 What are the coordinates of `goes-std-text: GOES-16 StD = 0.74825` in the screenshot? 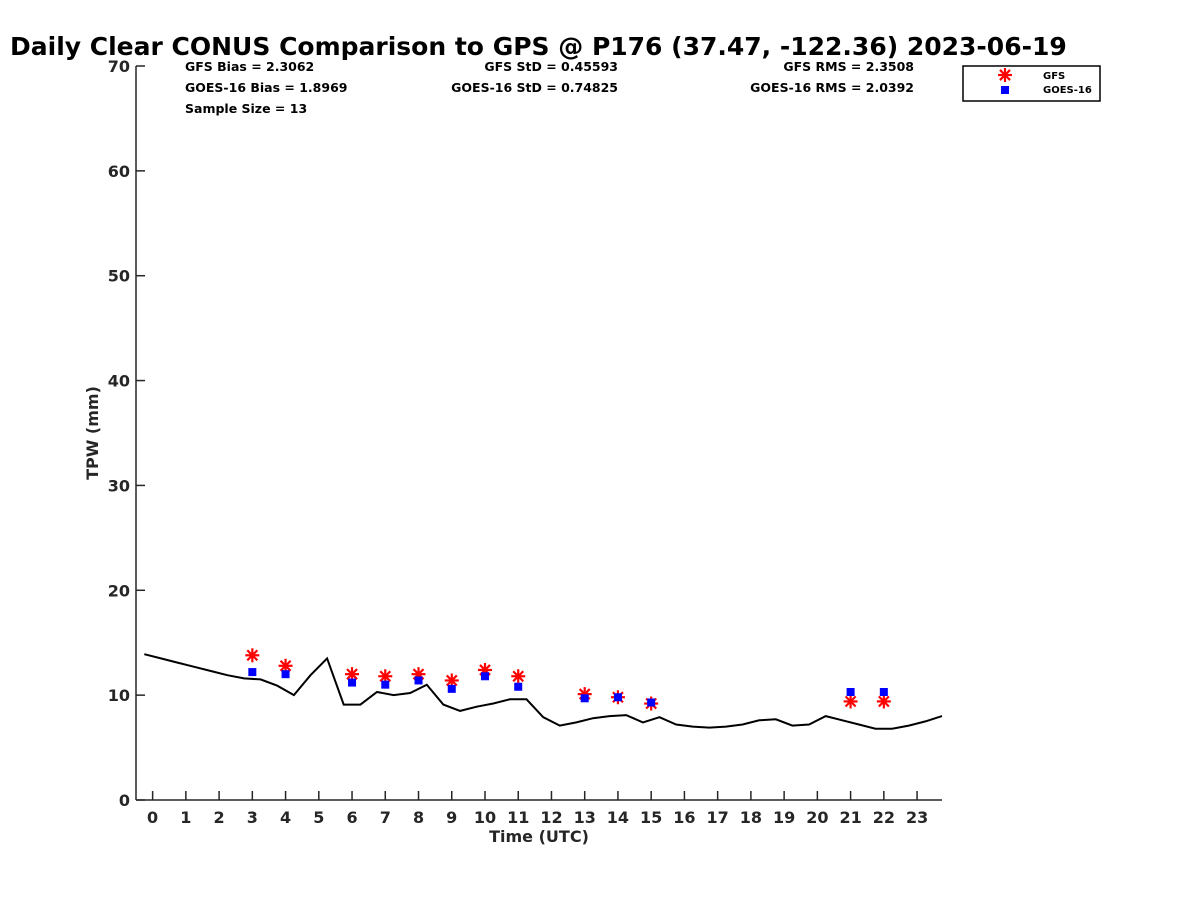 It's located at (534, 87).